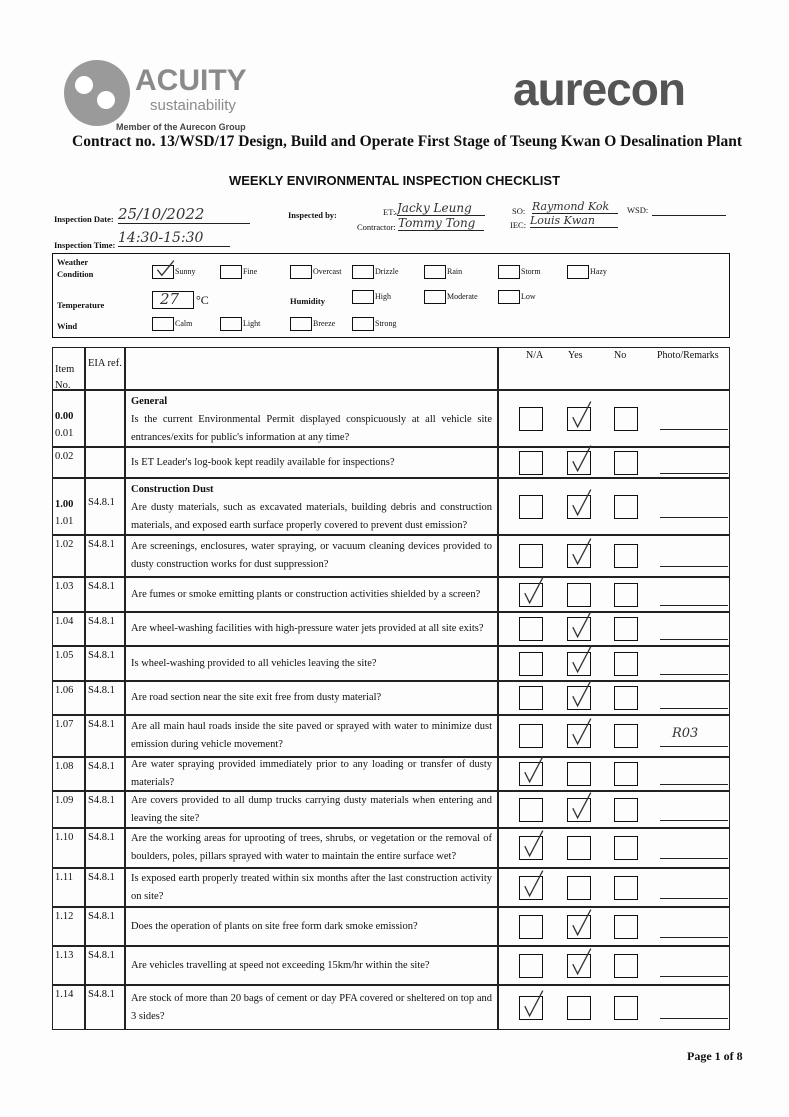 This screenshot has height=1117, width=789. I want to click on info-label: IEC:, so click(518, 225).